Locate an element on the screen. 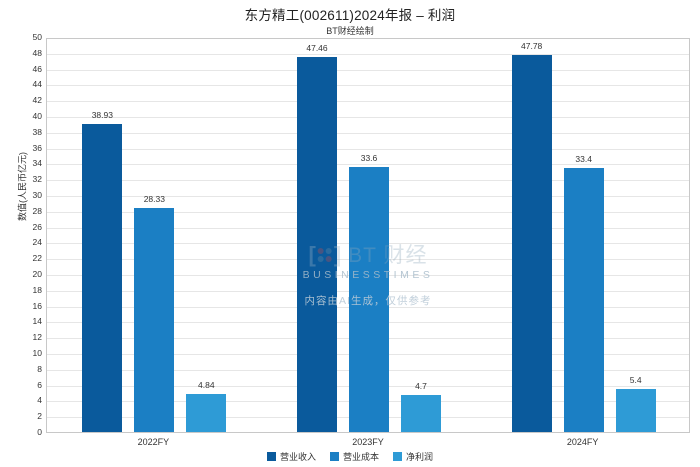 The height and width of the screenshot is (467, 700). legend-label: 营业成本 is located at coordinates (360, 457).